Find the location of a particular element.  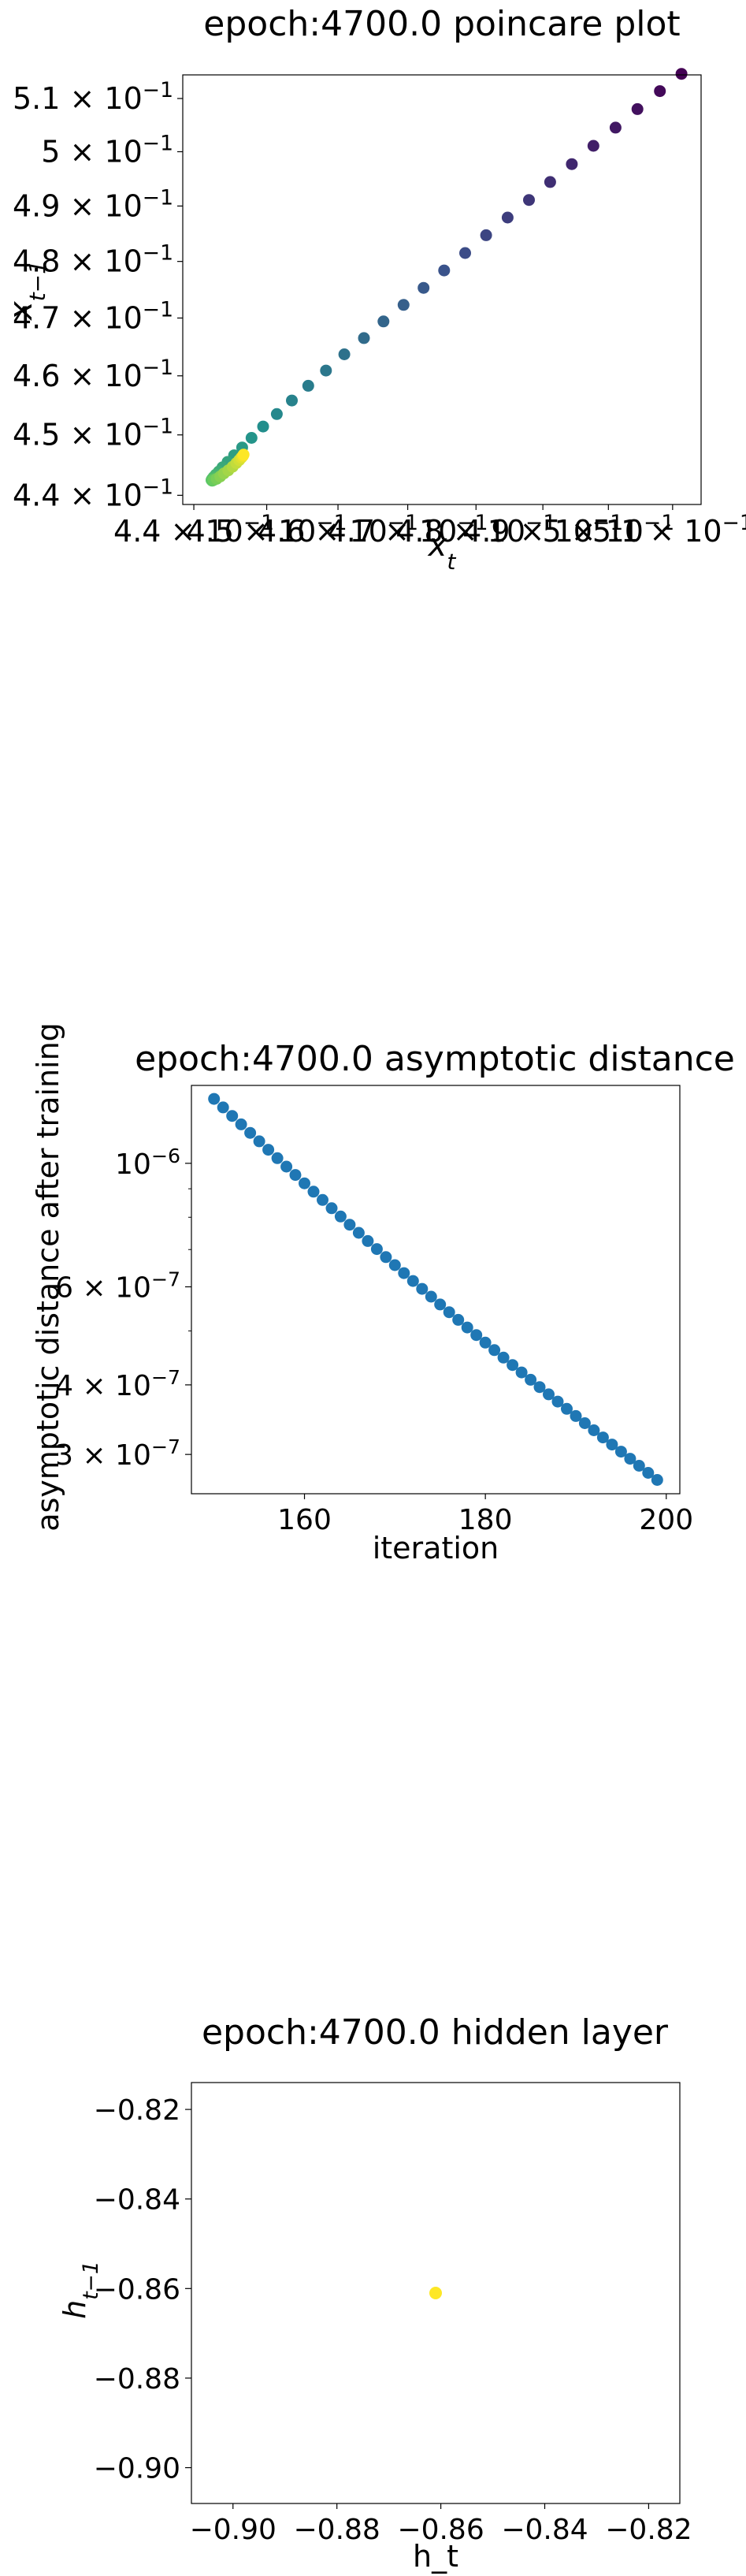

x-tick-label: −0.84 is located at coordinates (544, 2530).